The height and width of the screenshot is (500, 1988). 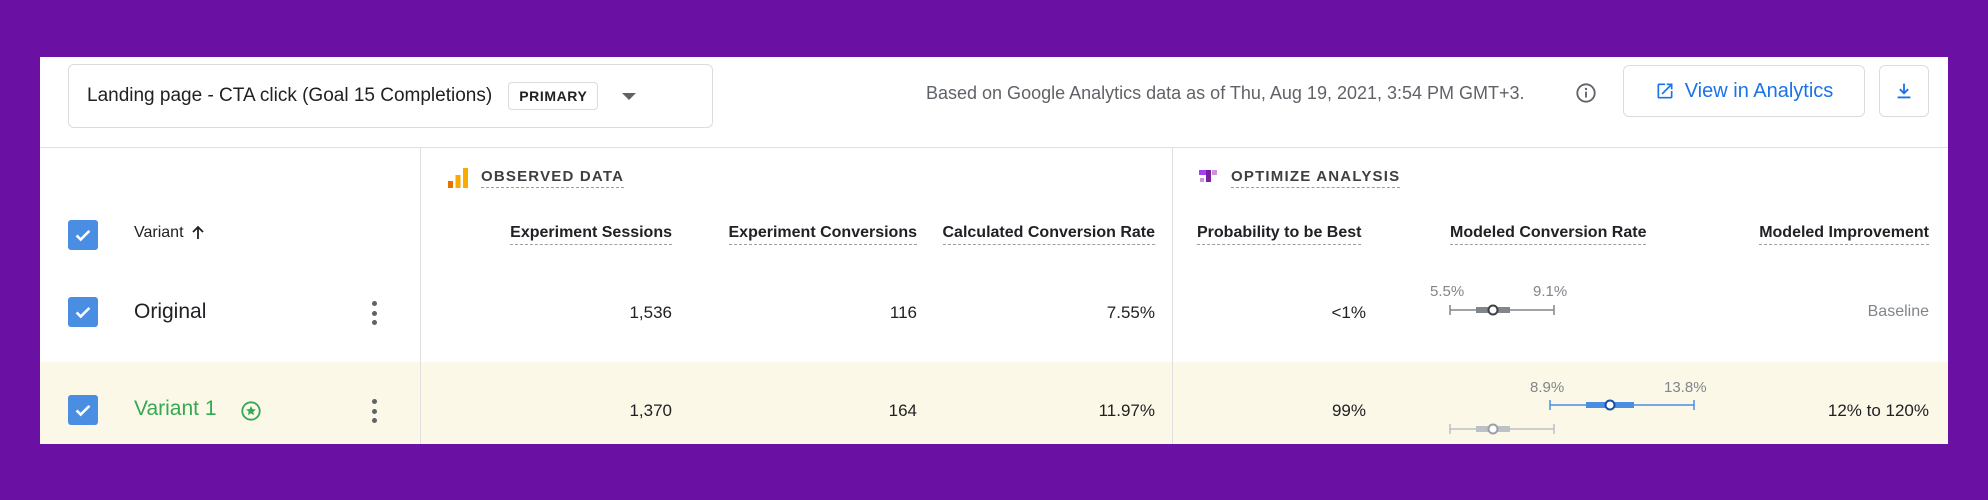 What do you see at coordinates (1502, 310) in the screenshot?
I see `original-interval-bar` at bounding box center [1502, 310].